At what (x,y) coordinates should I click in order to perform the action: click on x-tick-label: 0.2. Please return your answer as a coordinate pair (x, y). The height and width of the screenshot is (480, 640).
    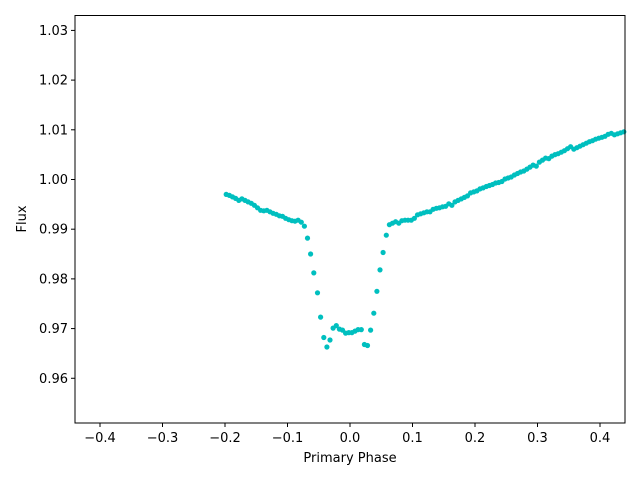
    Looking at the image, I should click on (475, 438).